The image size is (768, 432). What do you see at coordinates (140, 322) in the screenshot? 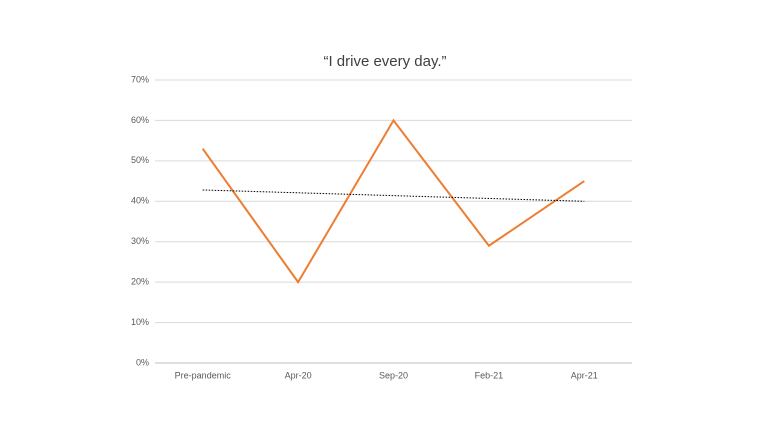
I see `y-tick-label: 10%` at bounding box center [140, 322].